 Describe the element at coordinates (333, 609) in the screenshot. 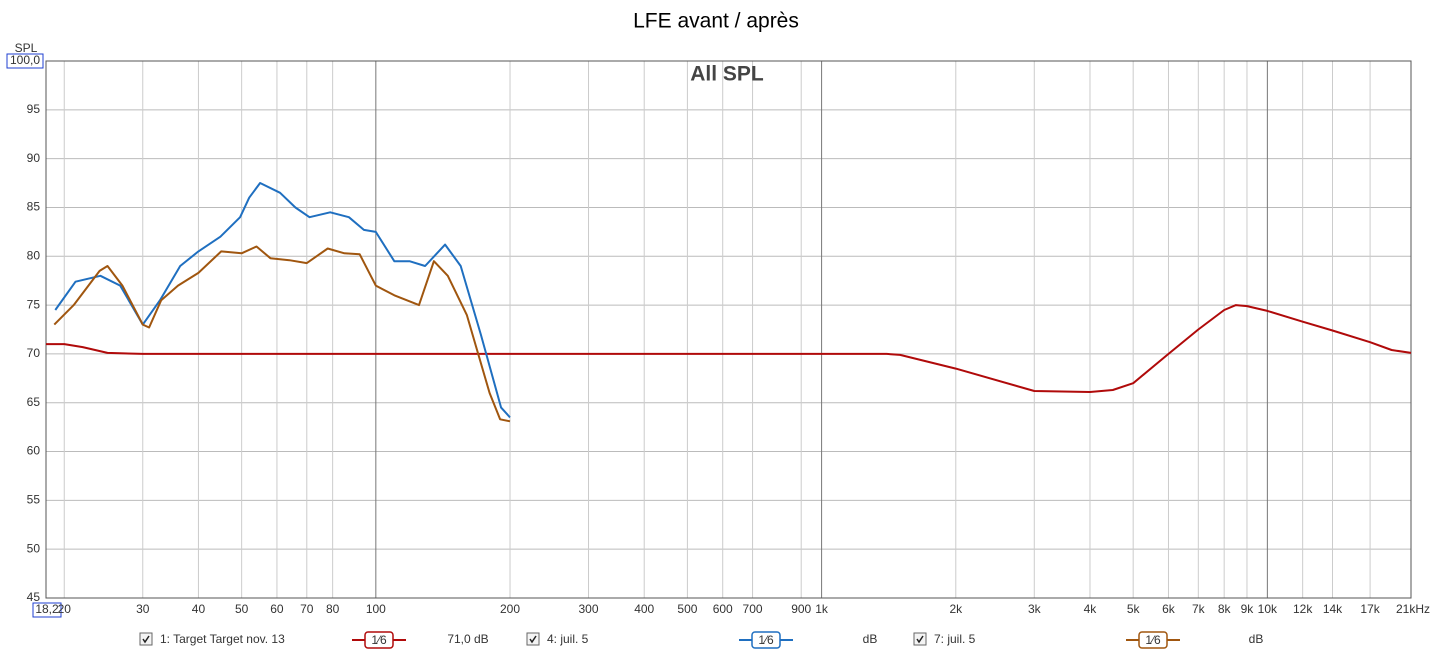

I see `x-tick-label: 80` at that location.